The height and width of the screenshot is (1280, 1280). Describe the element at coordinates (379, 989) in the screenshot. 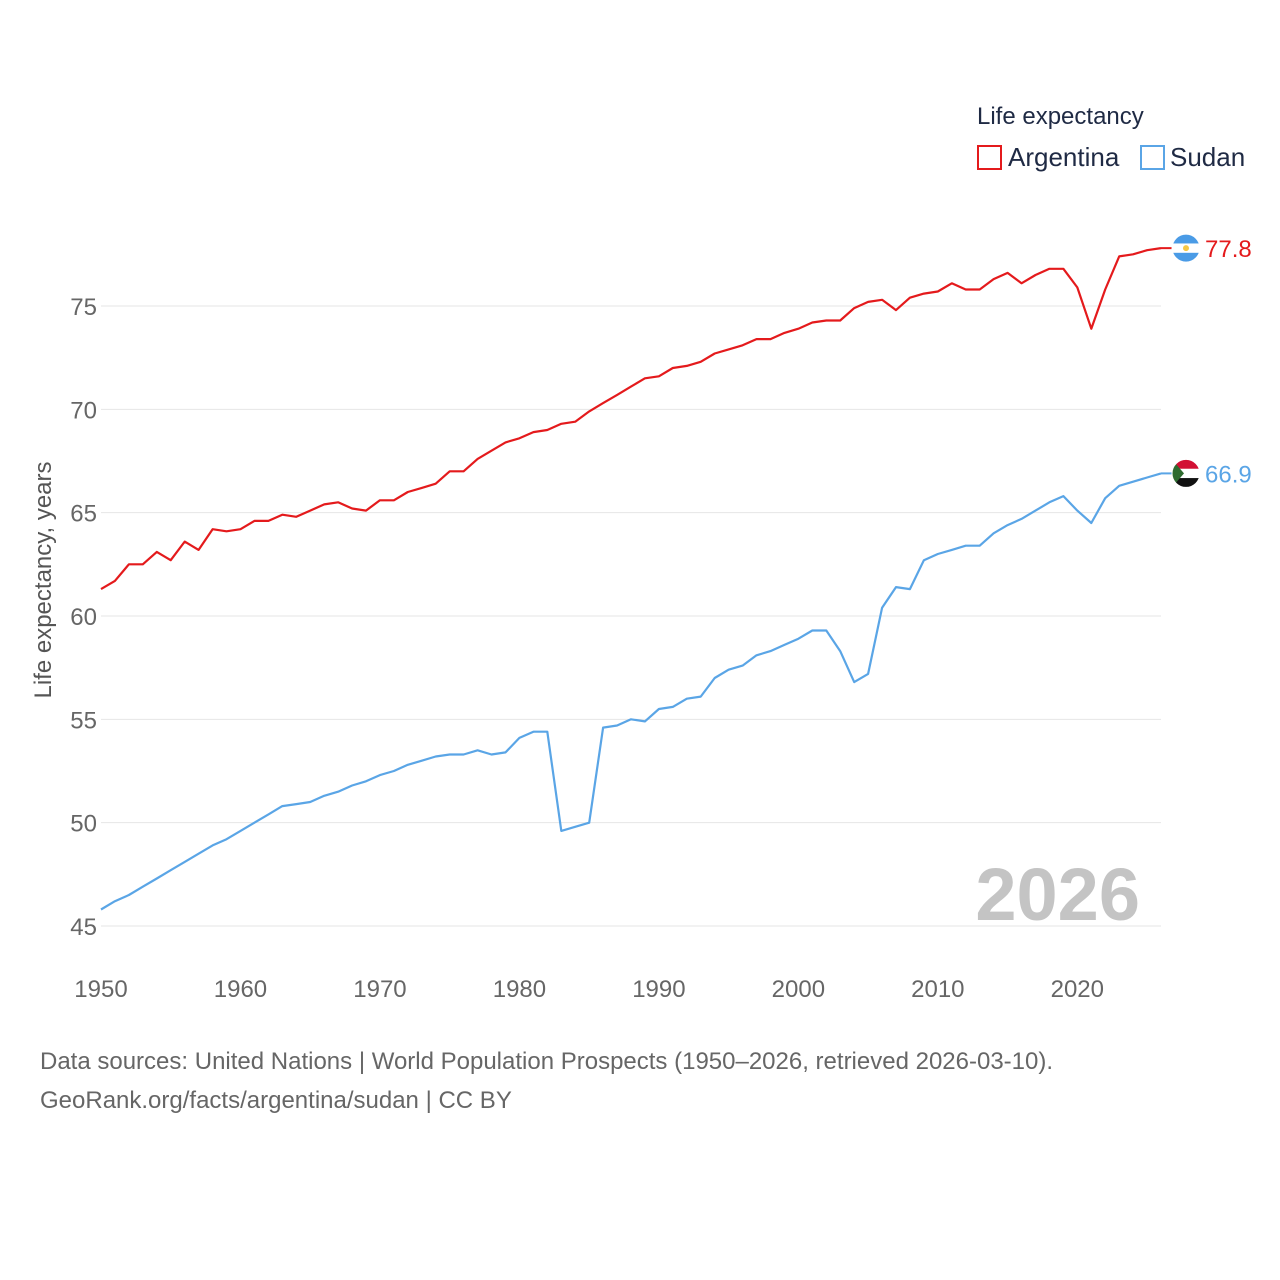

I see `x-tick-label-1970: 1970` at that location.